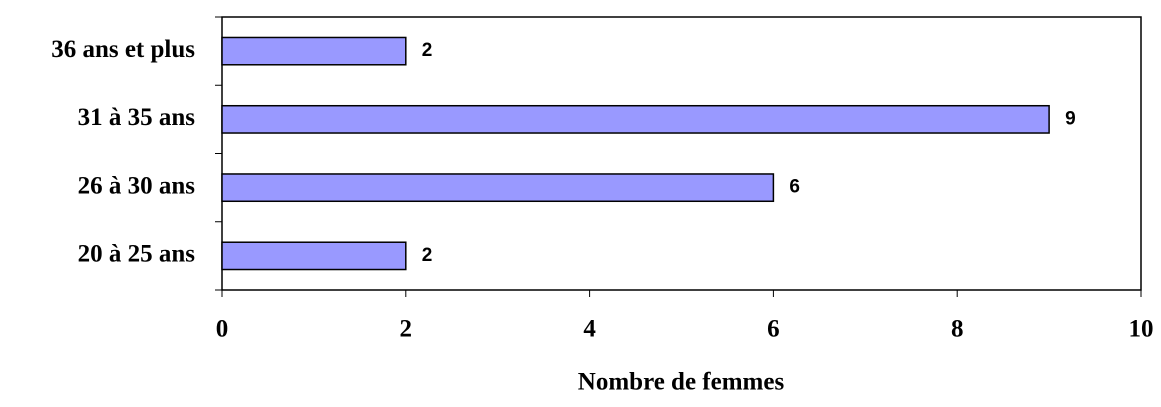  I want to click on y-tick-label: 20 à 25 ans, so click(137, 254).